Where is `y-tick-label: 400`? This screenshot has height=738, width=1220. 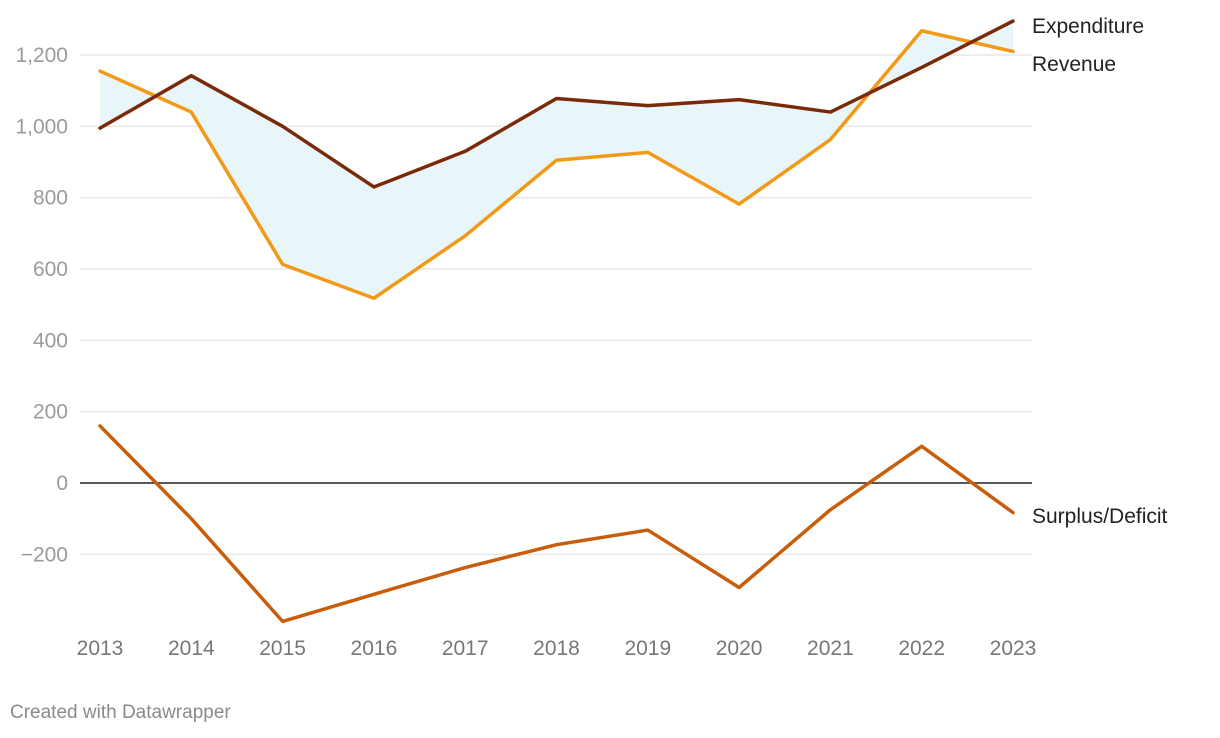
y-tick-label: 400 is located at coordinates (50, 340).